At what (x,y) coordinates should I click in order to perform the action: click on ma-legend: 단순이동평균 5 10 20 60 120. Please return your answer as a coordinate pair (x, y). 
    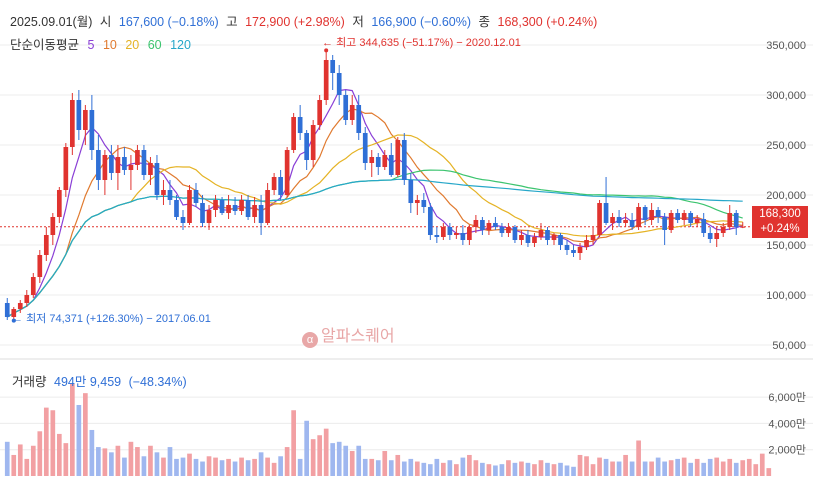
    Looking at the image, I should click on (103, 43).